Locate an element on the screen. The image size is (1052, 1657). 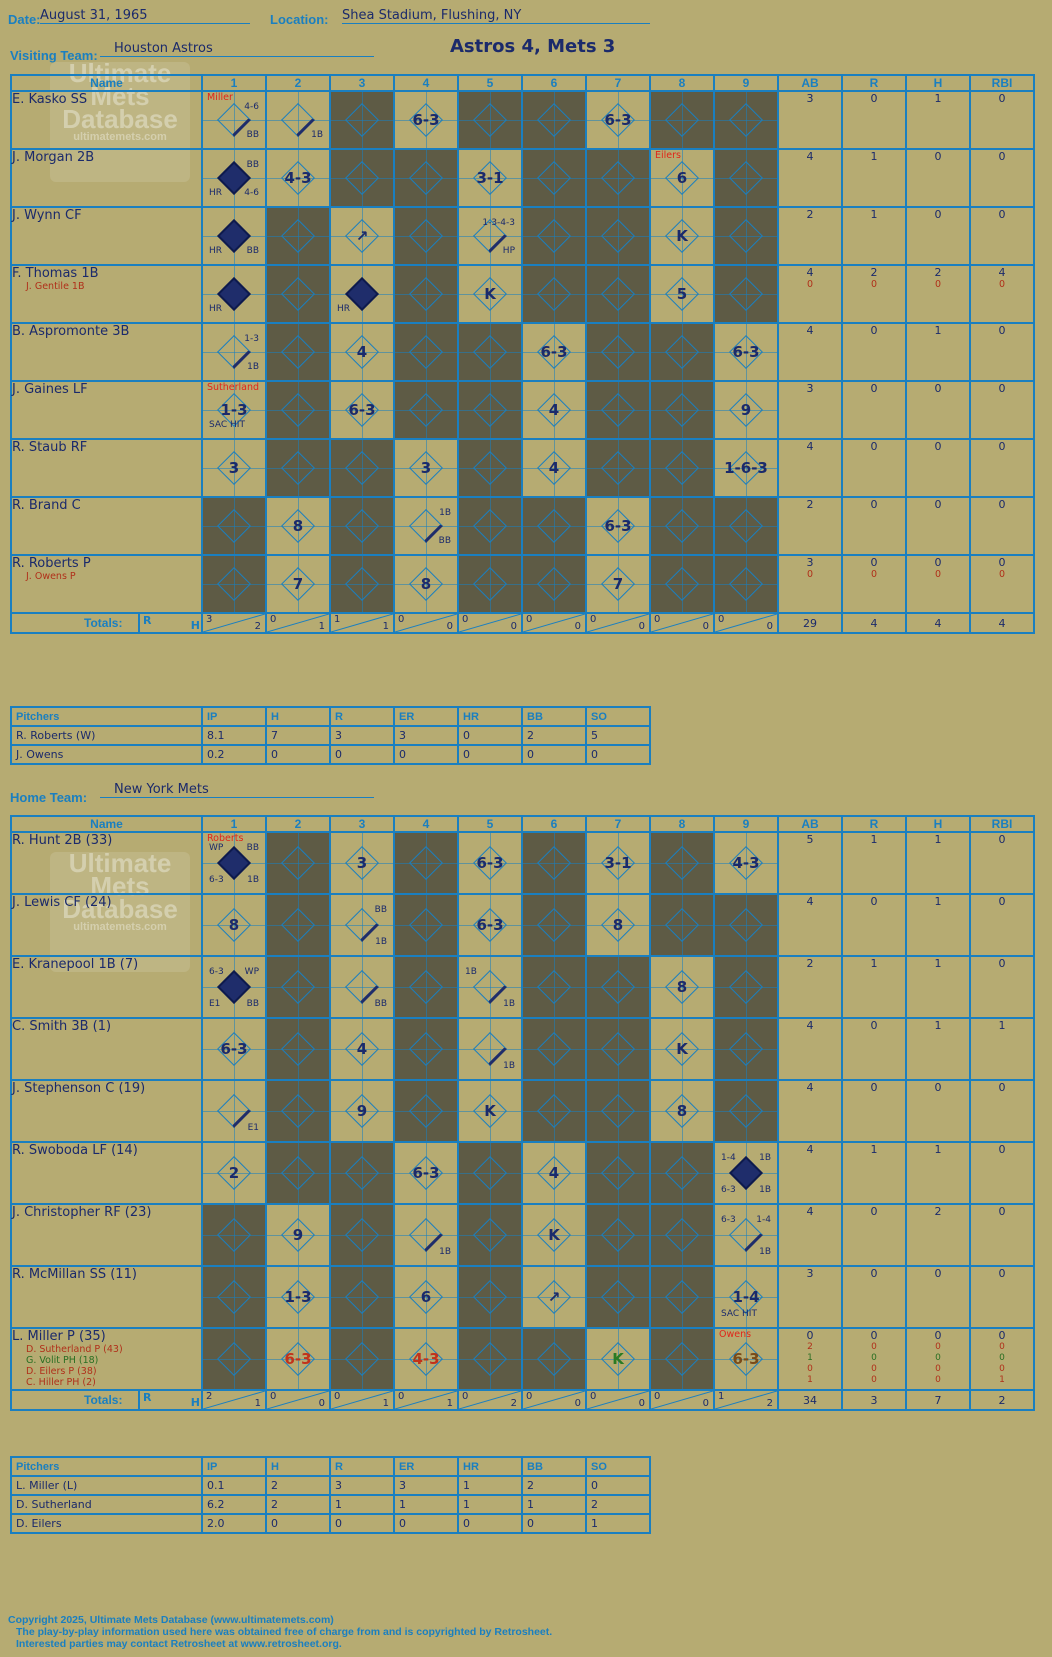
play-result: 1-3 is located at coordinates (234, 410).